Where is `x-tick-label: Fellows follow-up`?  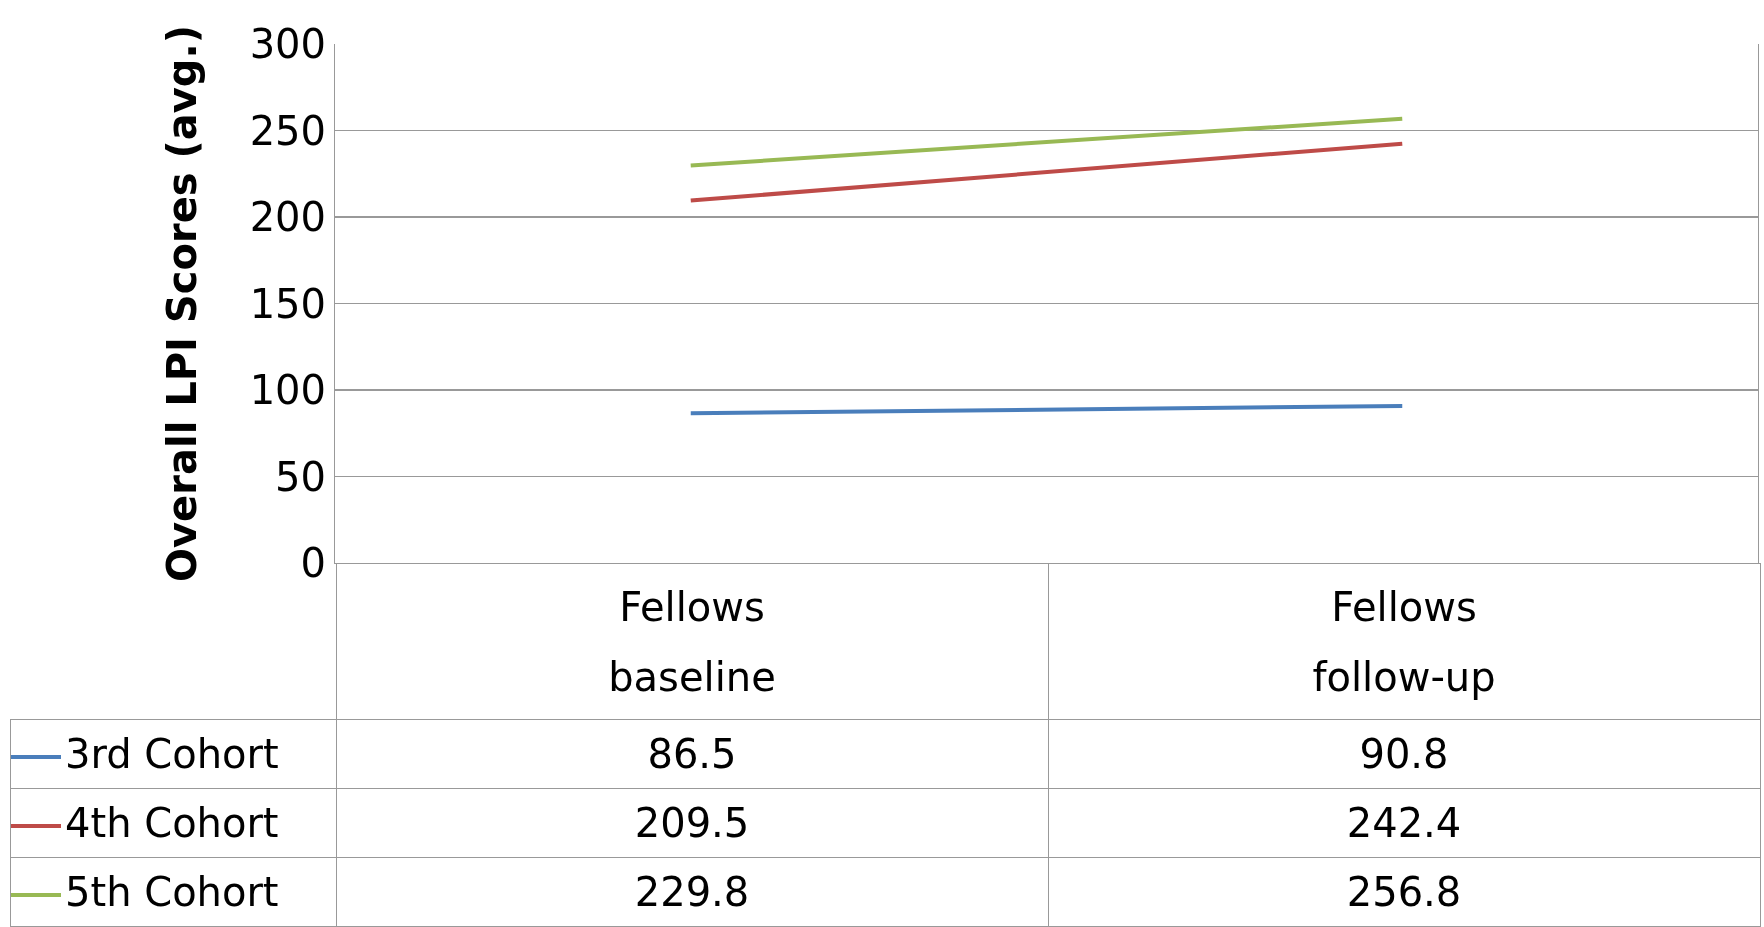
x-tick-label: Fellows follow-up is located at coordinates (1404, 641).